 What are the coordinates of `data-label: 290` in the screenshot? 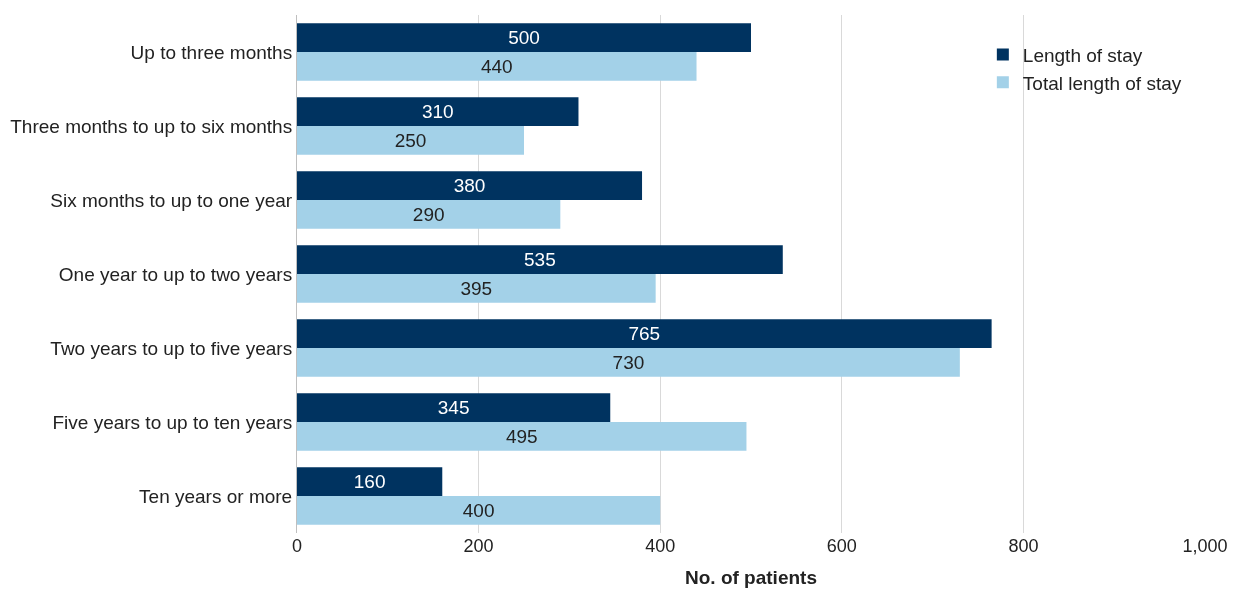 It's located at (428, 214).